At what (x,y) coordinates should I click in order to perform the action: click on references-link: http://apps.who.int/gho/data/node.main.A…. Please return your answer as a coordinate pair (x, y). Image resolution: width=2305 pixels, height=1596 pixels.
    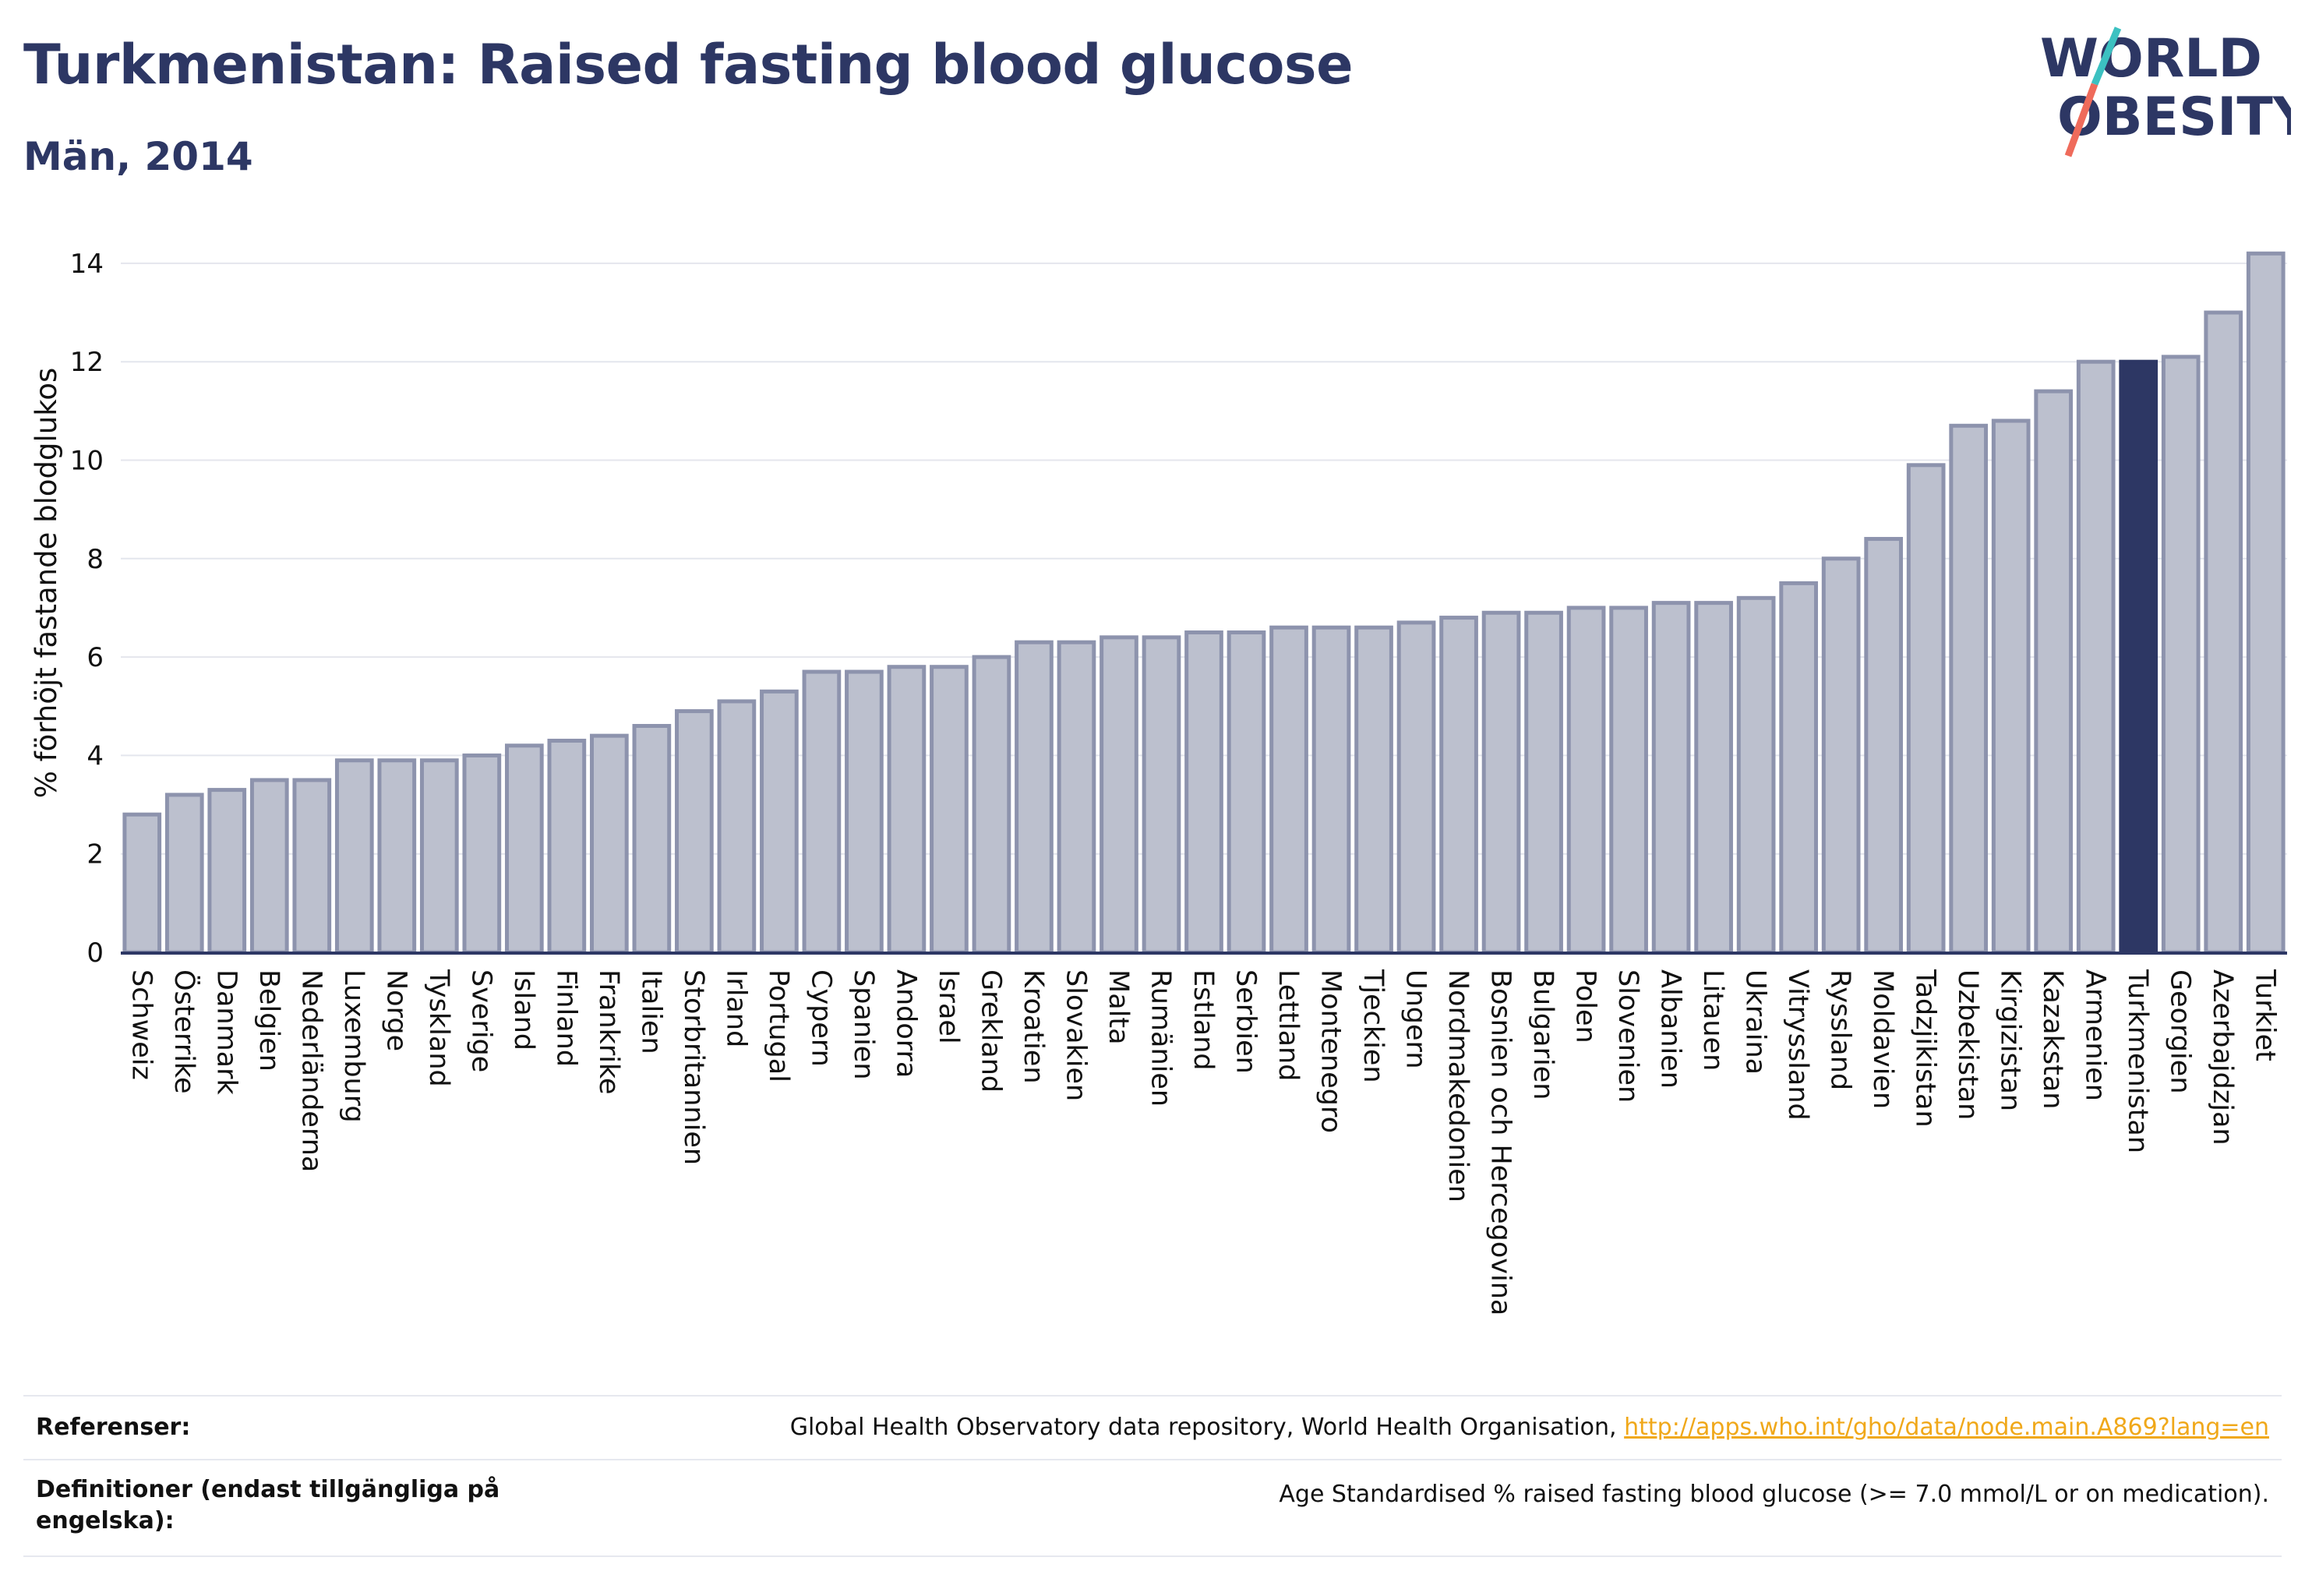
    Looking at the image, I should click on (1946, 1427).